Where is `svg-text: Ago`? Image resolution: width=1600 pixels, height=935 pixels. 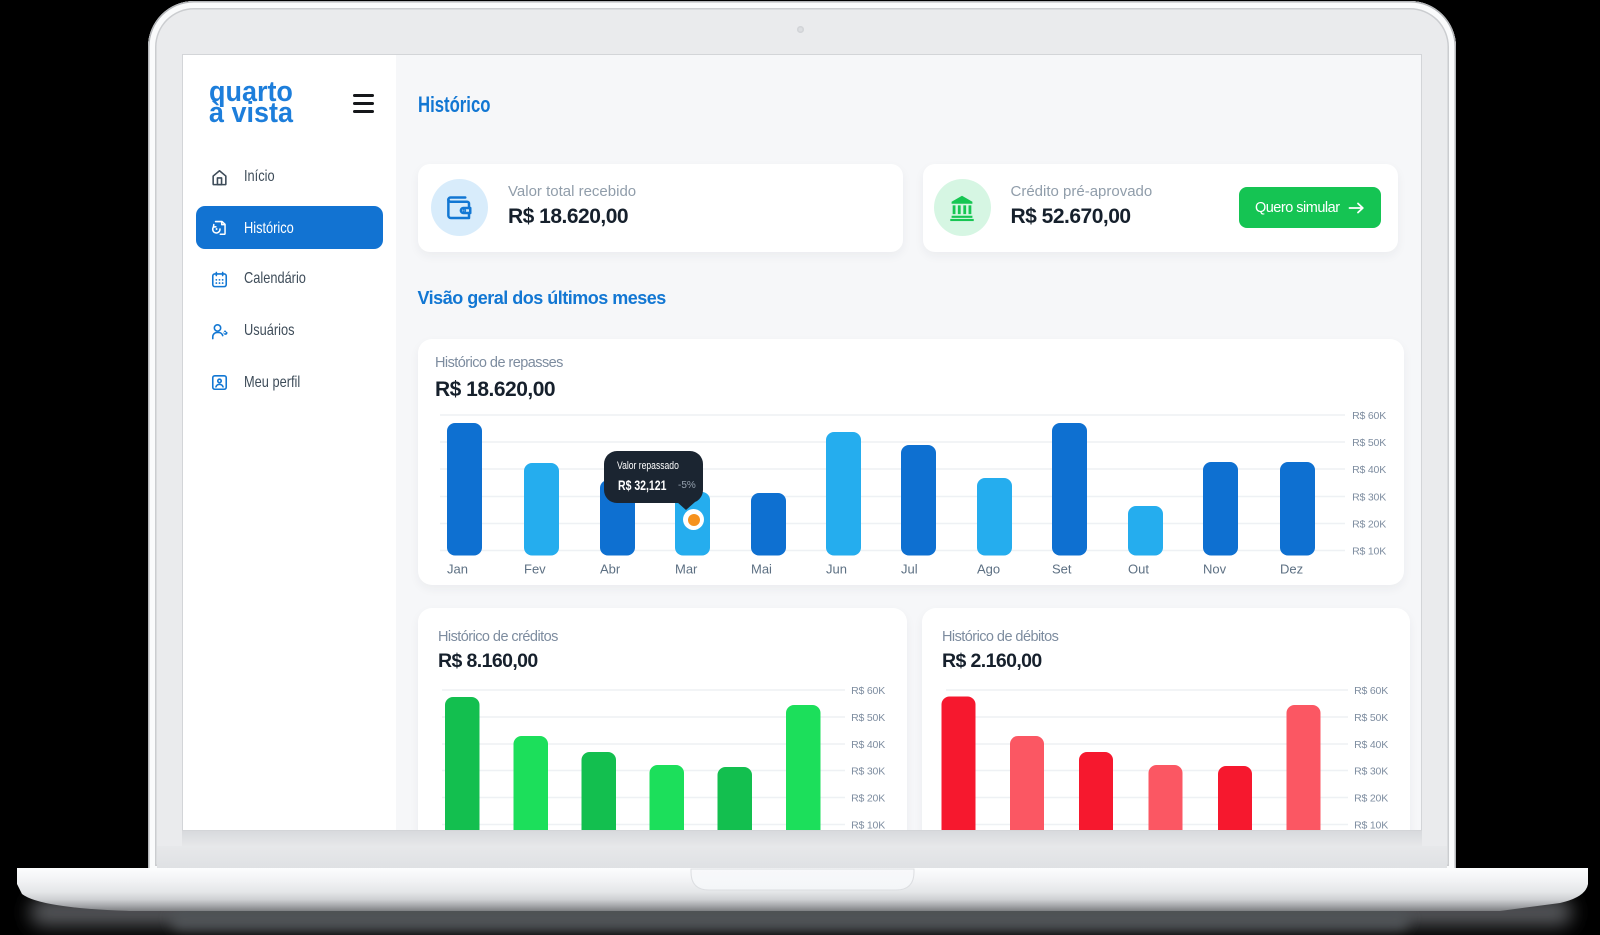 svg-text: Ago is located at coordinates (988, 569).